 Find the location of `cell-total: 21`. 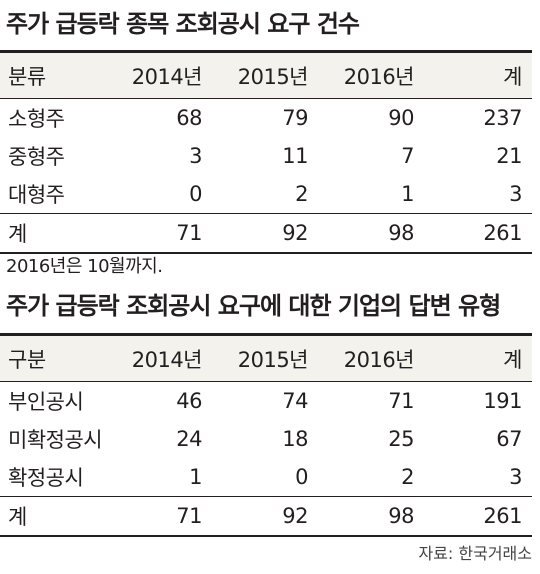

cell-total: 21 is located at coordinates (509, 156).